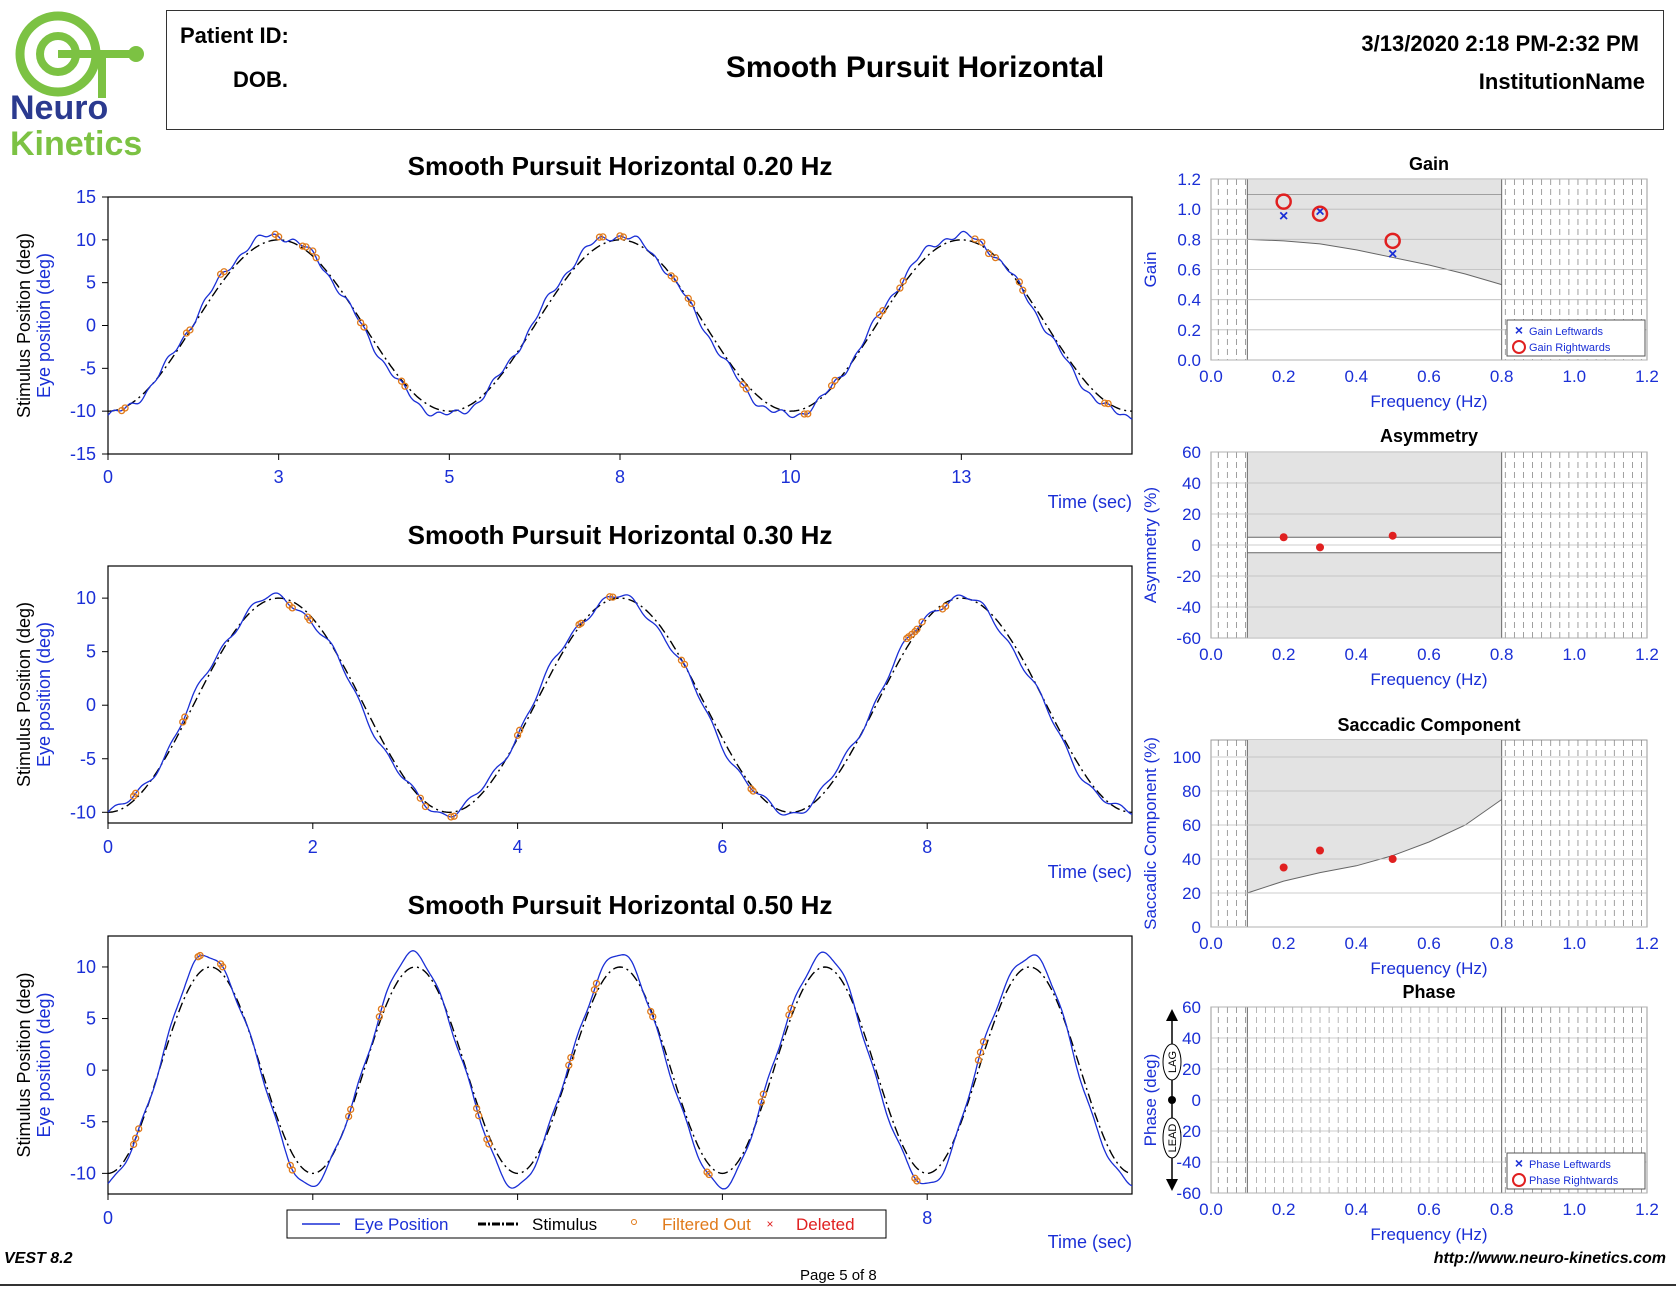 The width and height of the screenshot is (1676, 1290). What do you see at coordinates (59, 108) in the screenshot?
I see `logo-line1: Neuro` at bounding box center [59, 108].